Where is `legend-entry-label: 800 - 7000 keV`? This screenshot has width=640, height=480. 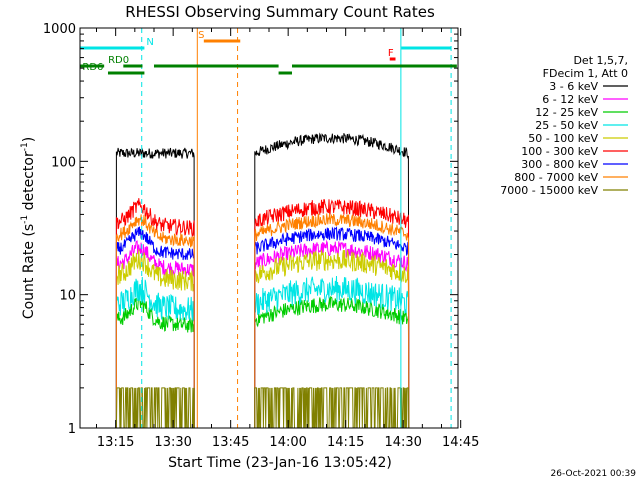 legend-entry-label: 800 - 7000 keV is located at coordinates (556, 177).